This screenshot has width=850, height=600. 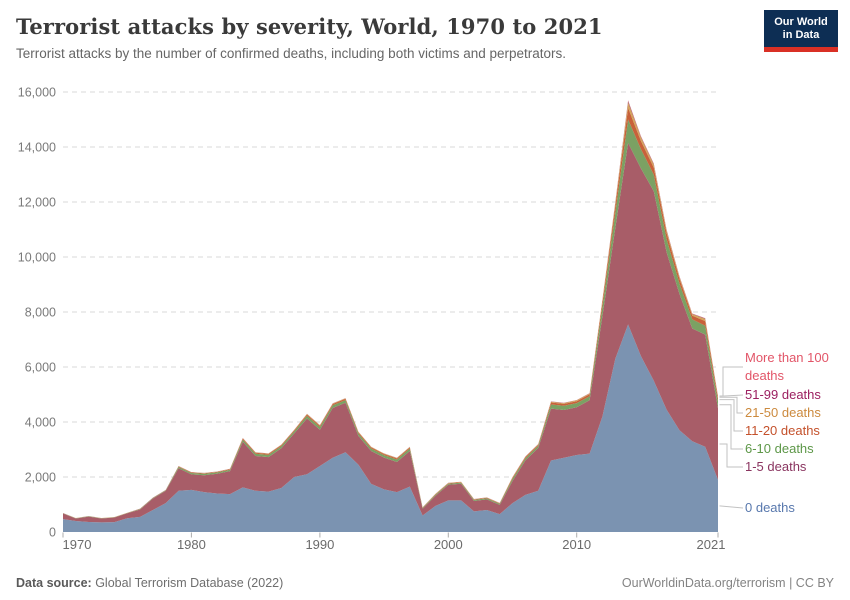 What do you see at coordinates (576, 544) in the screenshot?
I see `x-tick-label: 2010` at bounding box center [576, 544].